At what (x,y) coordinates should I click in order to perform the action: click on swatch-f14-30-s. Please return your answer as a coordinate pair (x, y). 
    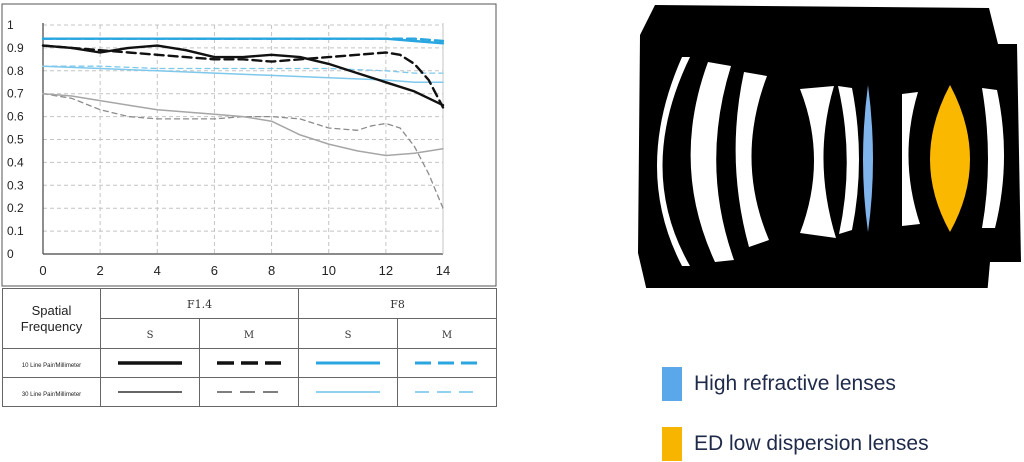
    Looking at the image, I should click on (150, 392).